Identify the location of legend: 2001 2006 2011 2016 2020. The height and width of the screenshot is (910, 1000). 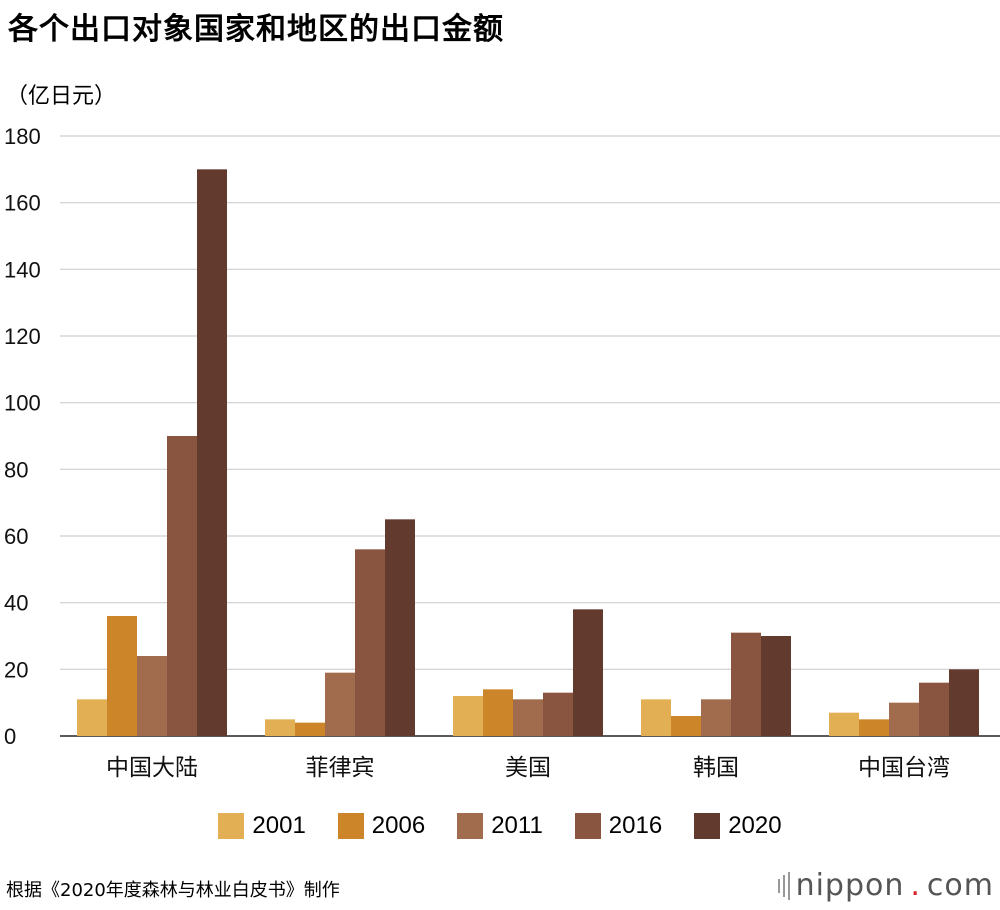
(500, 826).